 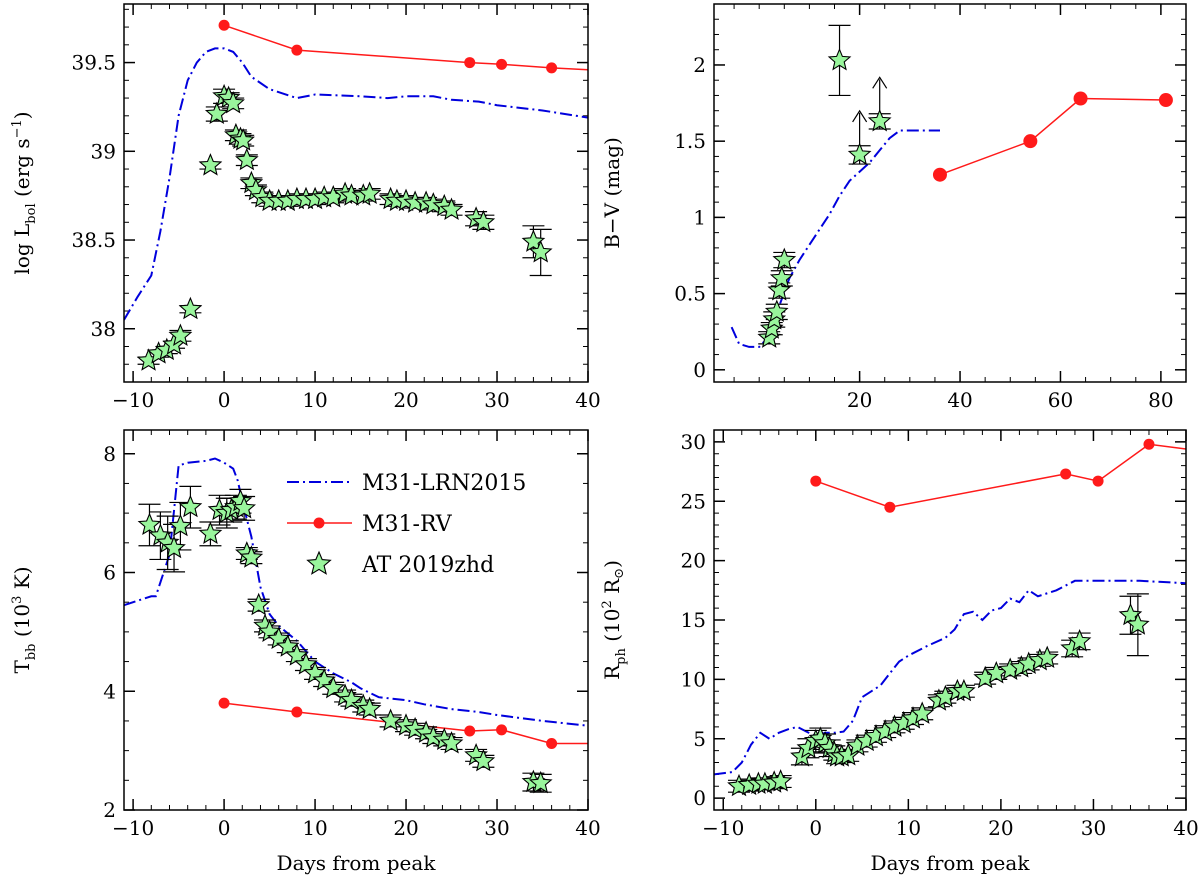 What do you see at coordinates (31, 213) in the screenshot?
I see `y-label-sub: bol` at bounding box center [31, 213].